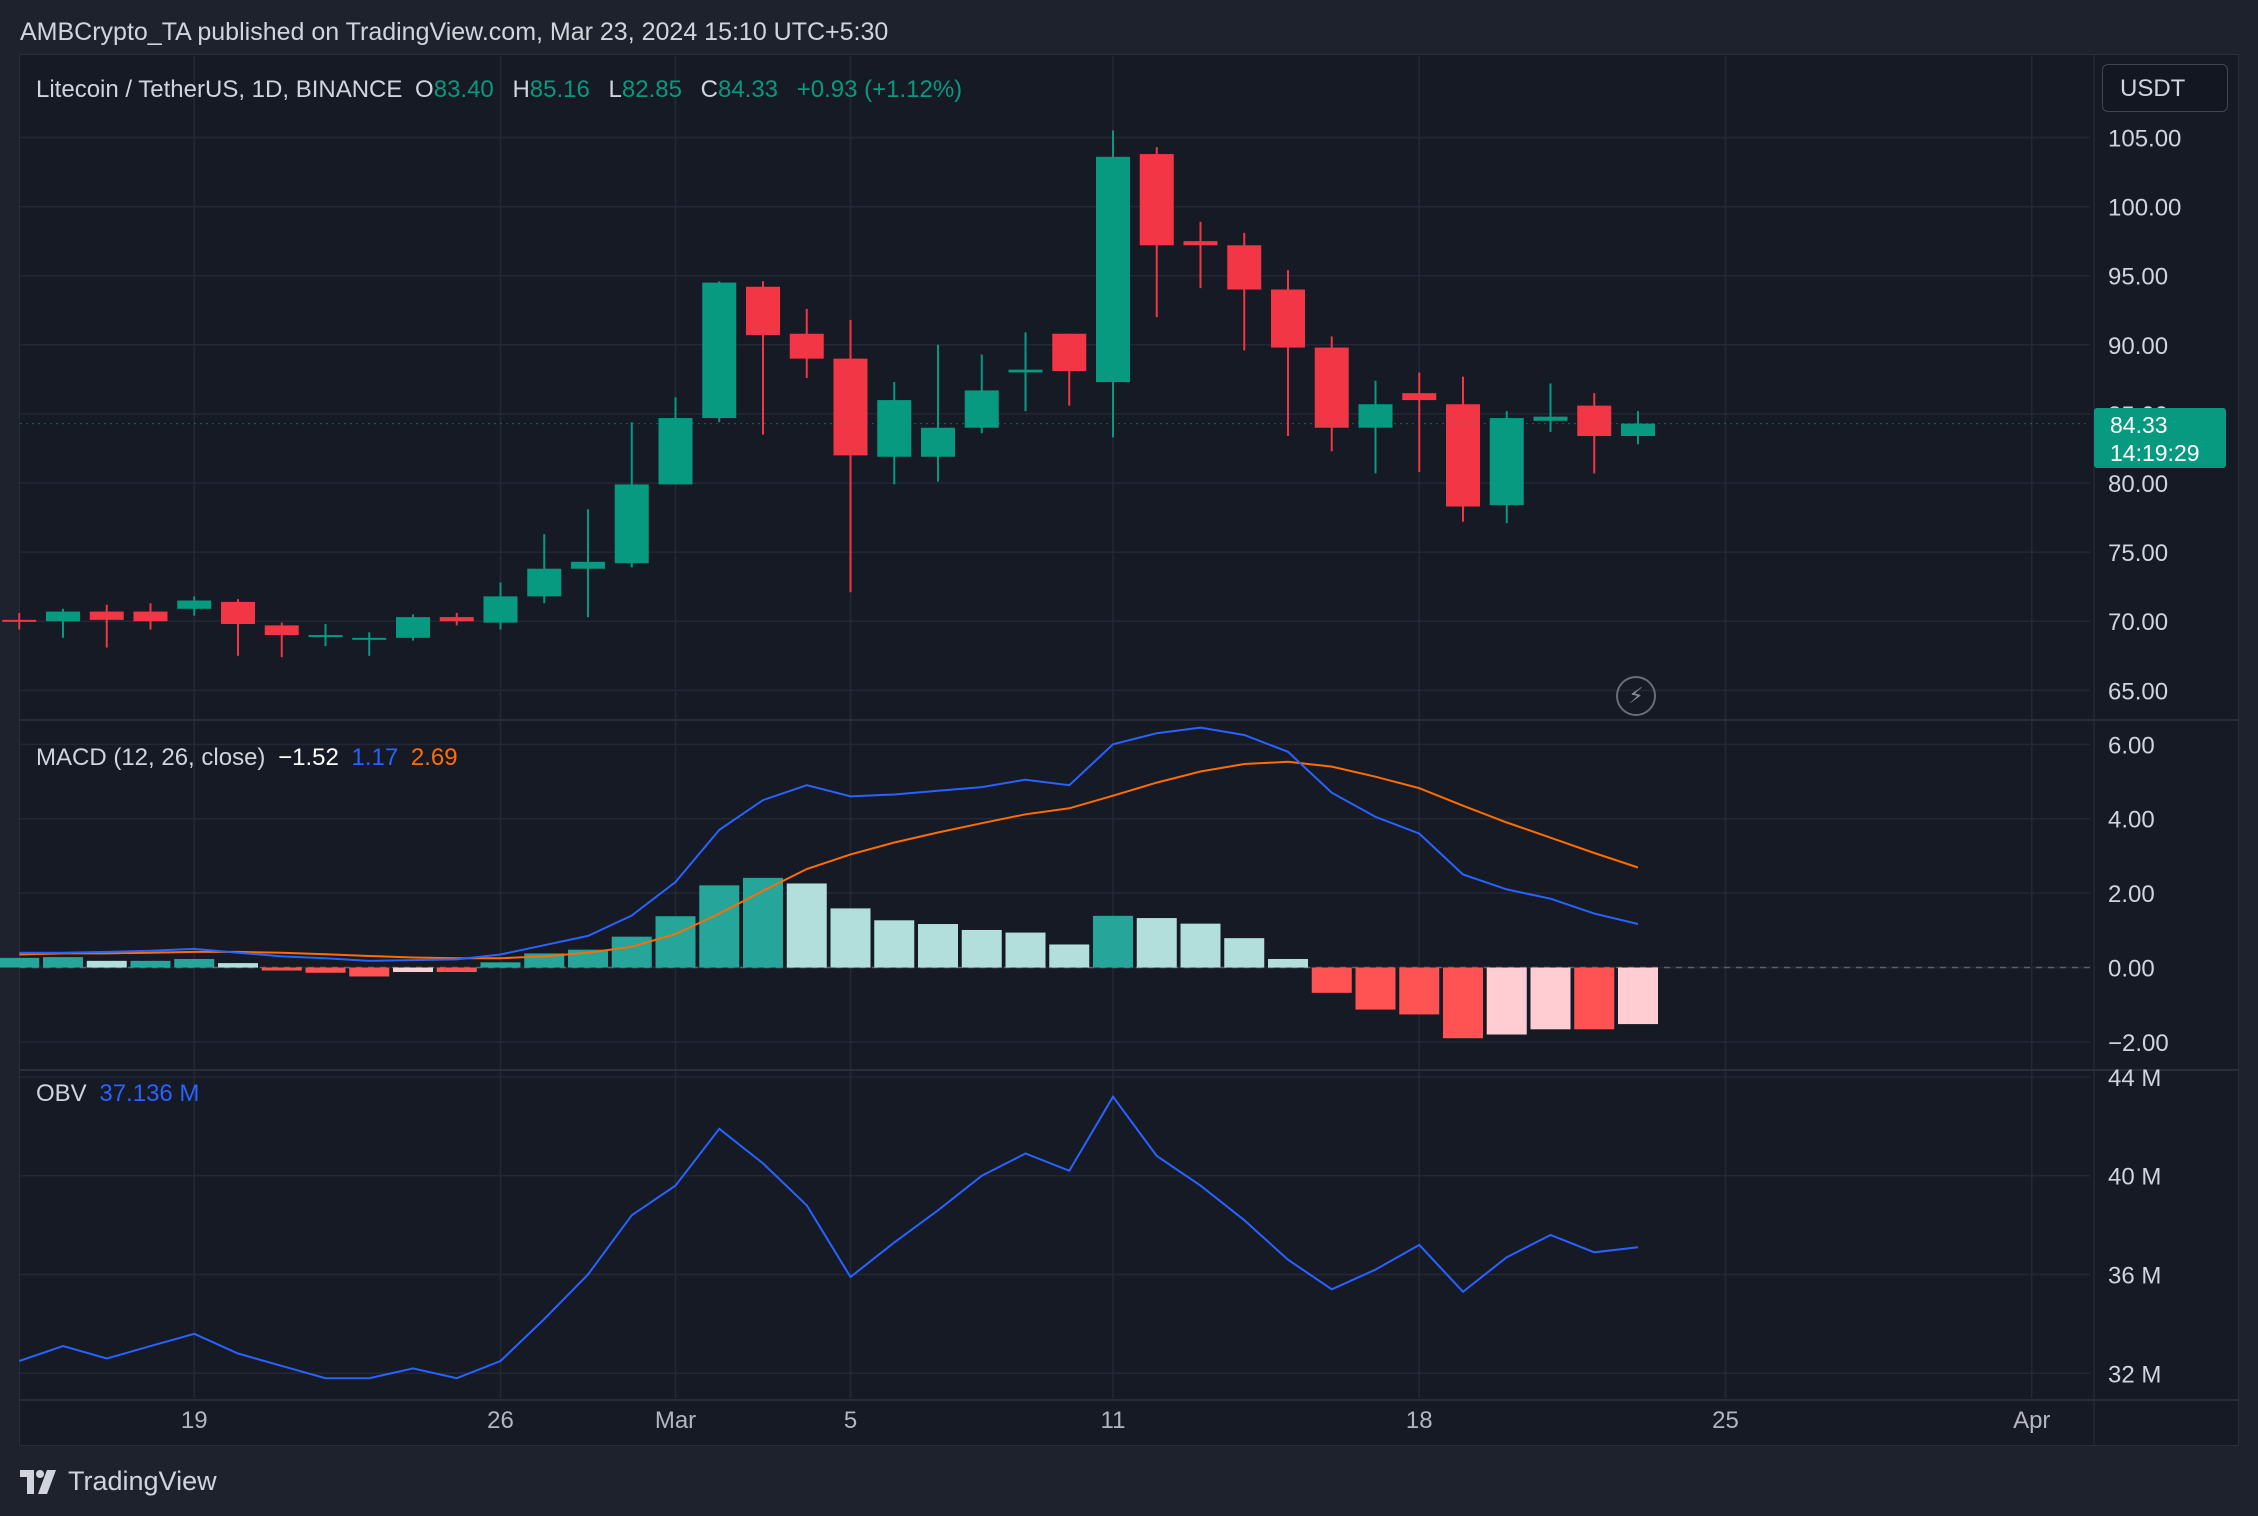 This screenshot has width=2258, height=1516. What do you see at coordinates (2134, 1276) in the screenshot?
I see `y-tick-label: 36 M` at bounding box center [2134, 1276].